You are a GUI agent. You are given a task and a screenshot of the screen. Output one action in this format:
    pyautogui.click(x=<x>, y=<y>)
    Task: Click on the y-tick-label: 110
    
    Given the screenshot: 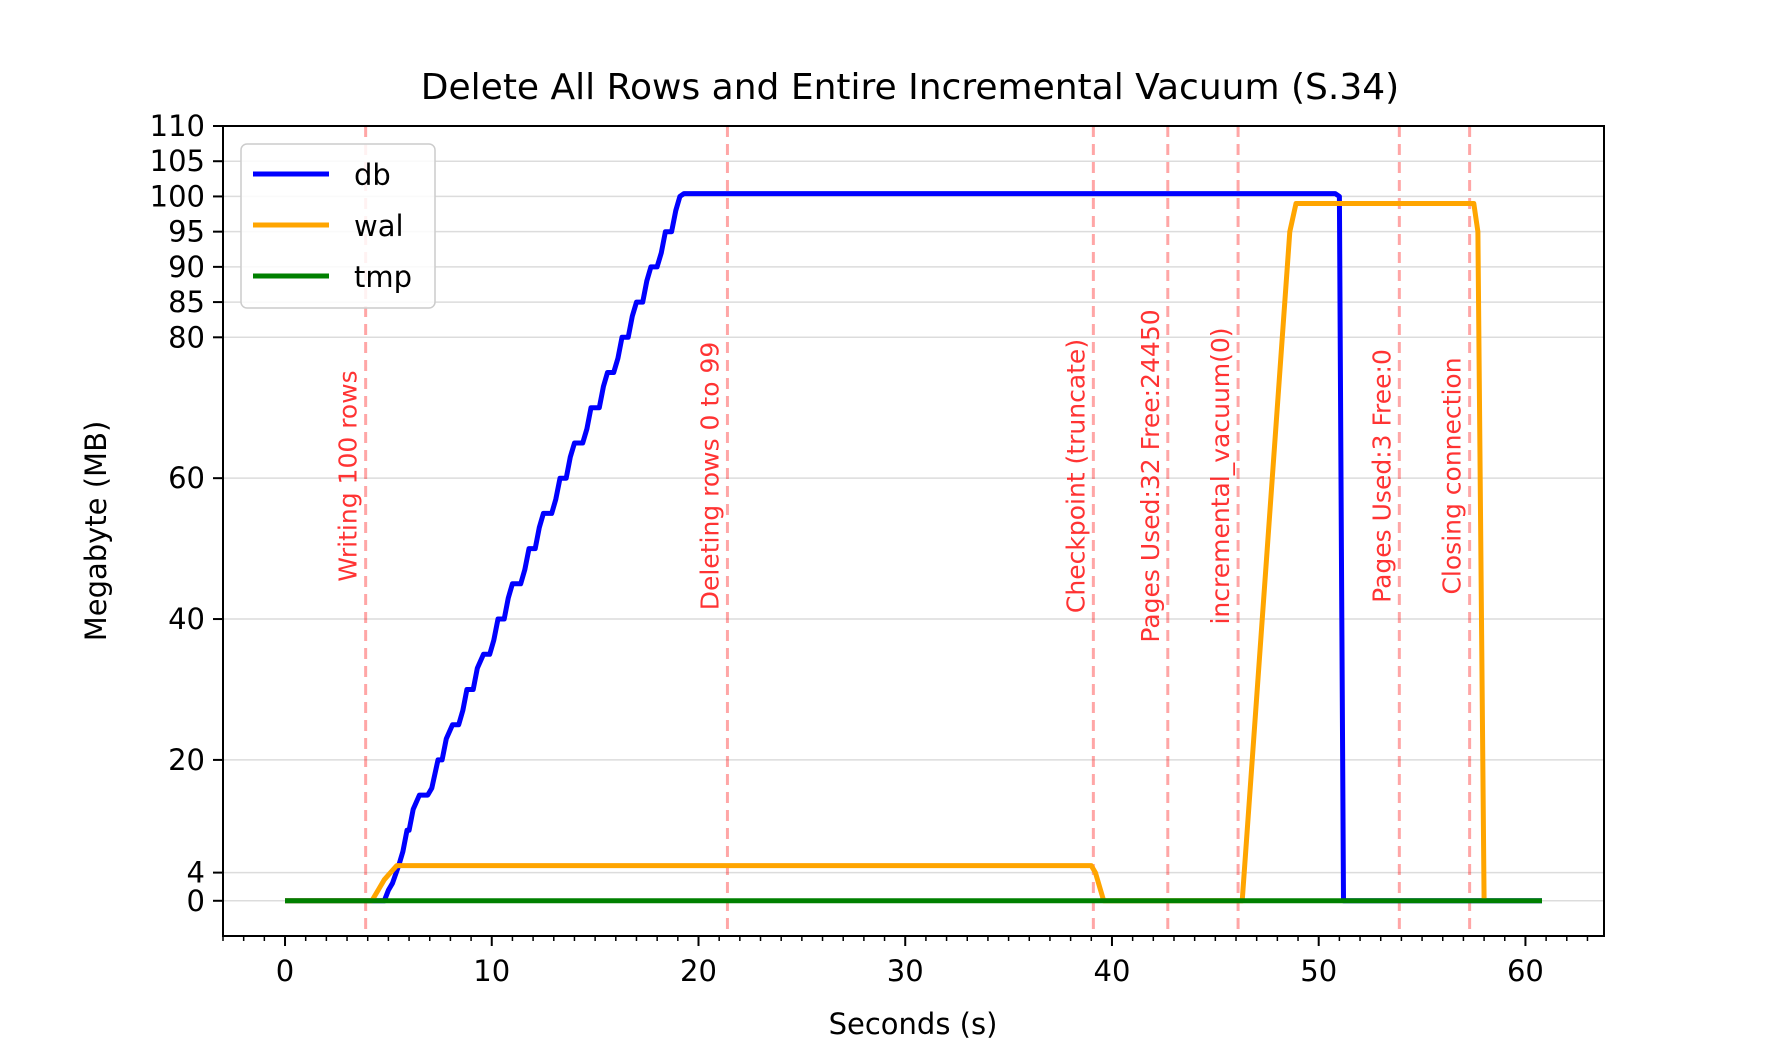 What is the action you would take?
    pyautogui.click(x=177, y=126)
    